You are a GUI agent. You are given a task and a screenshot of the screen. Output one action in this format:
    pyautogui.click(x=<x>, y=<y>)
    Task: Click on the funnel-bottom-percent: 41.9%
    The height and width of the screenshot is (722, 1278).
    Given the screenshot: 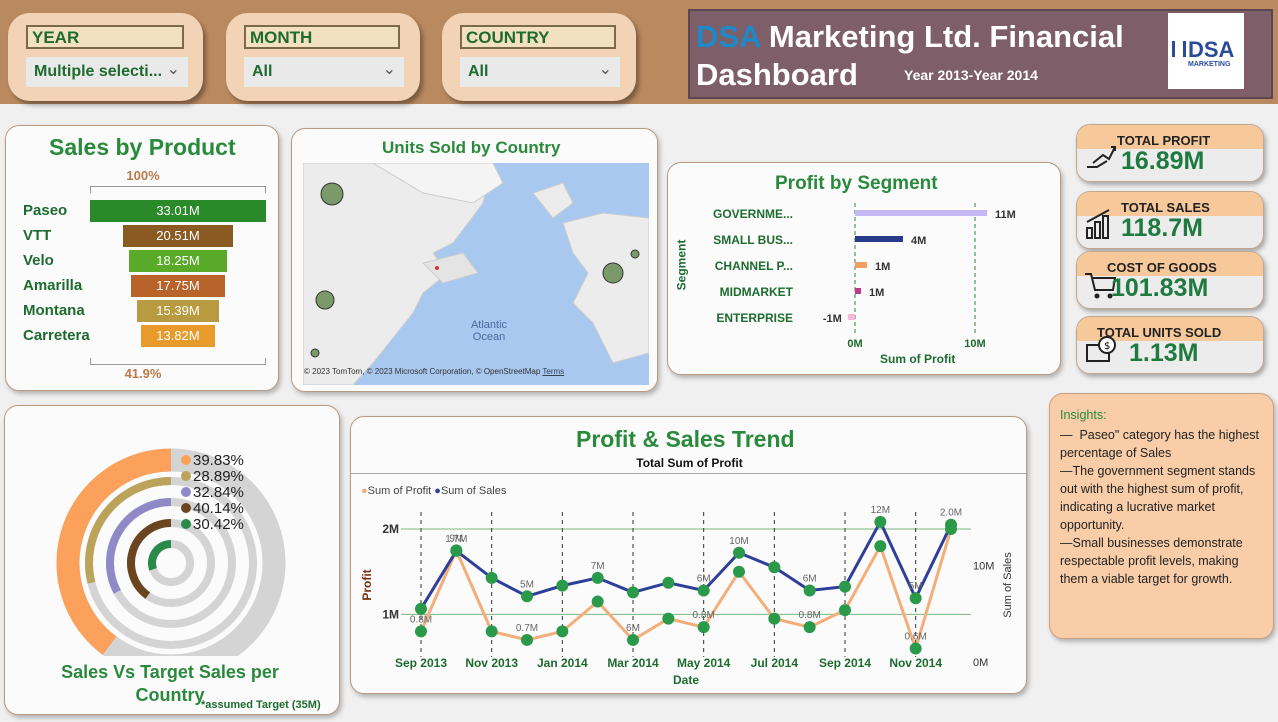 What is the action you would take?
    pyautogui.click(x=143, y=373)
    